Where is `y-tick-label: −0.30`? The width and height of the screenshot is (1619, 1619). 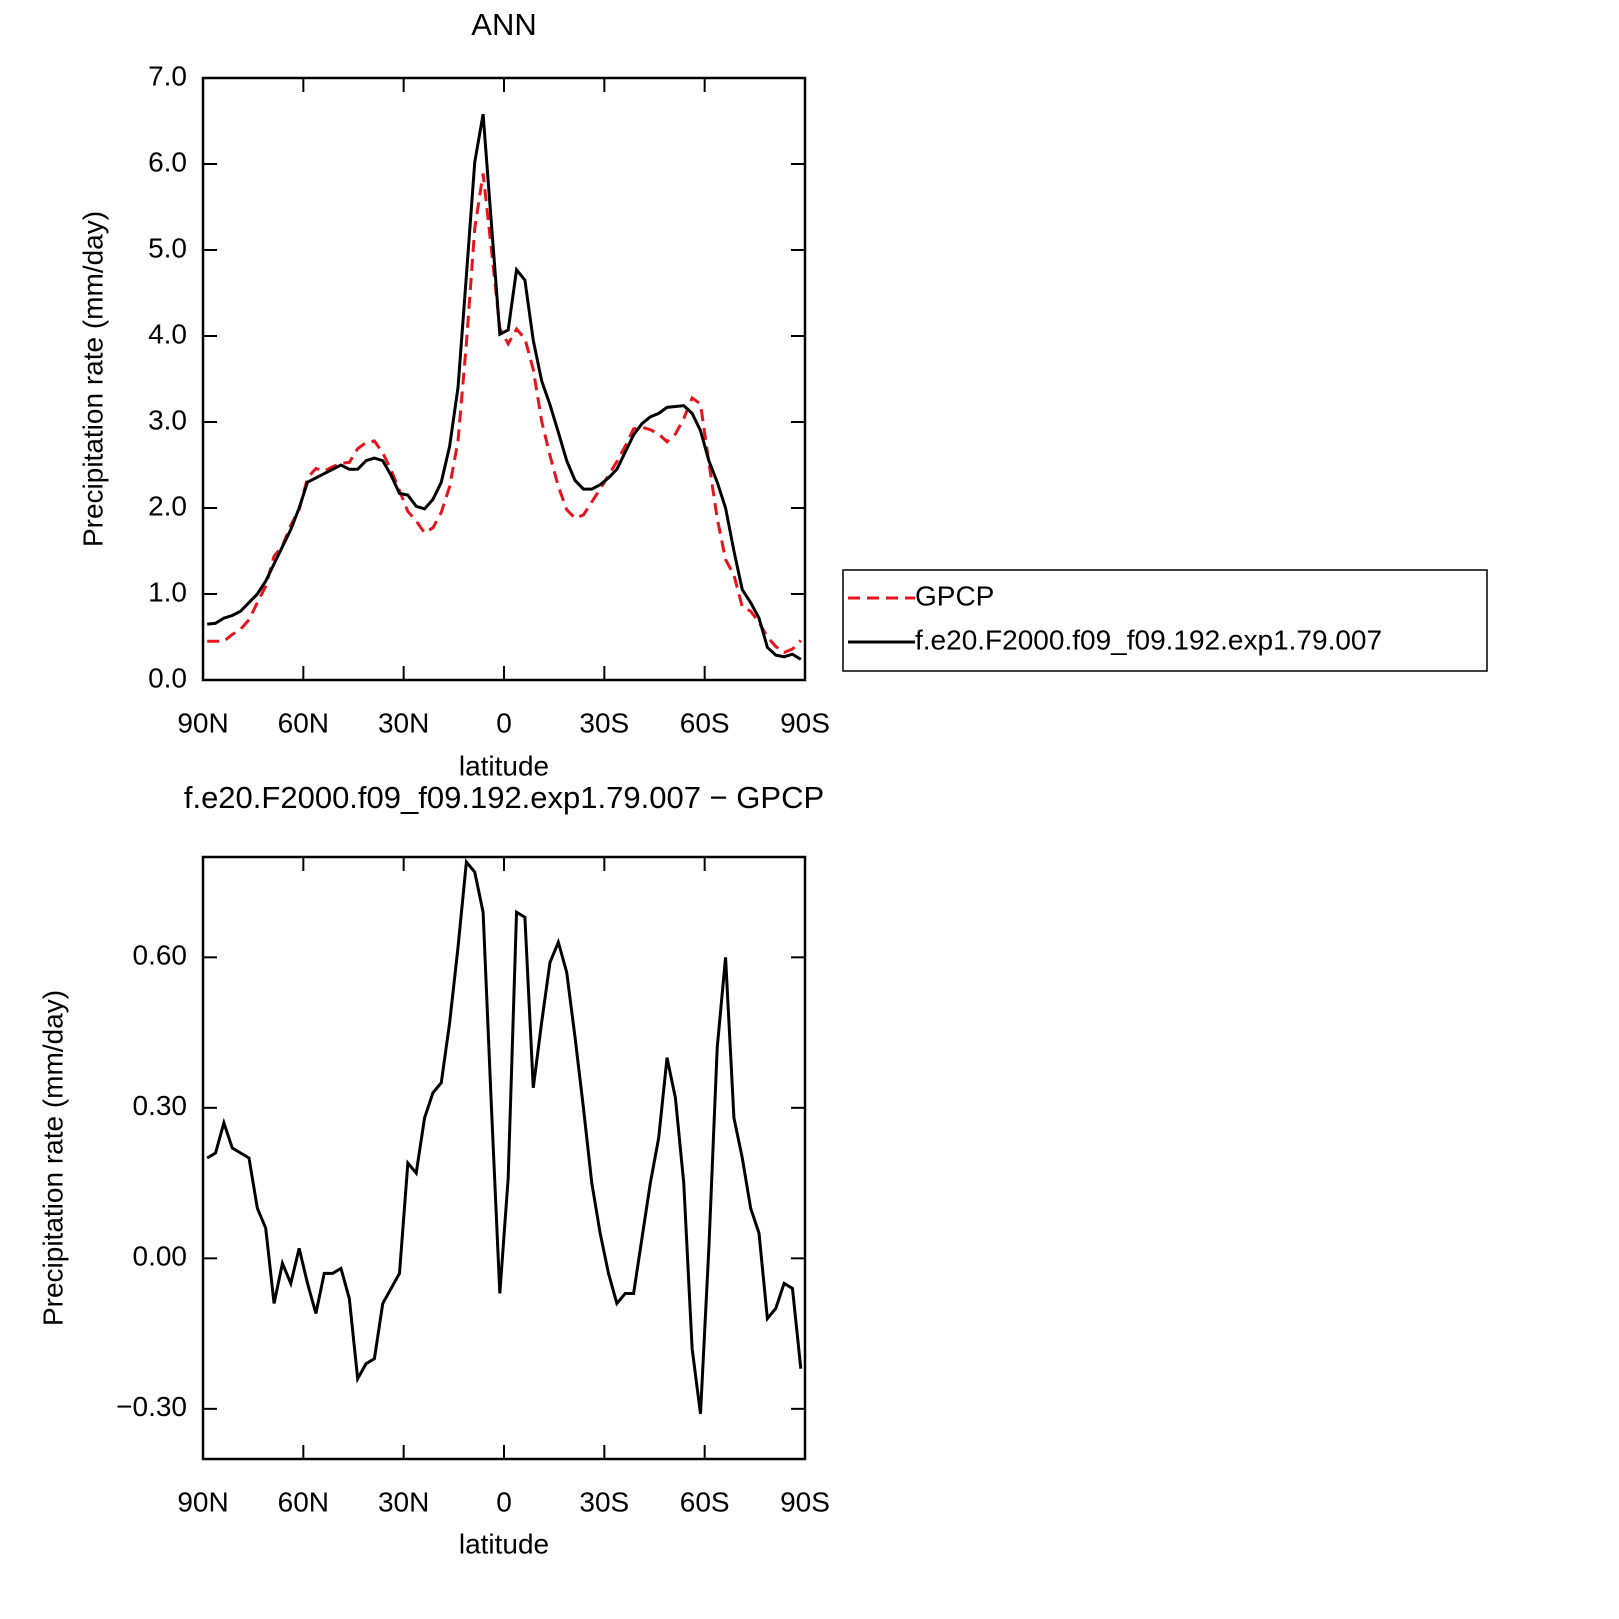
y-tick-label: −0.30 is located at coordinates (151, 1406).